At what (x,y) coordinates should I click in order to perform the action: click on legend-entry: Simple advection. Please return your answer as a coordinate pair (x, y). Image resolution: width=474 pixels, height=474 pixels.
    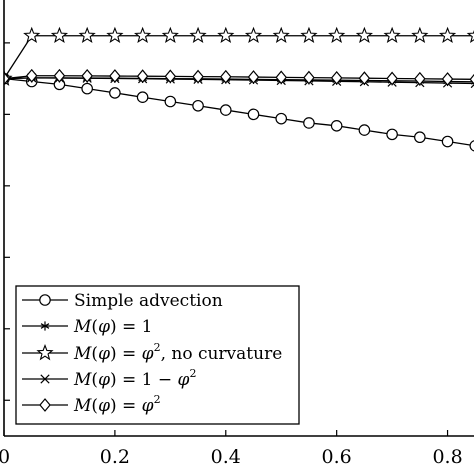
    Looking at the image, I should click on (122, 301).